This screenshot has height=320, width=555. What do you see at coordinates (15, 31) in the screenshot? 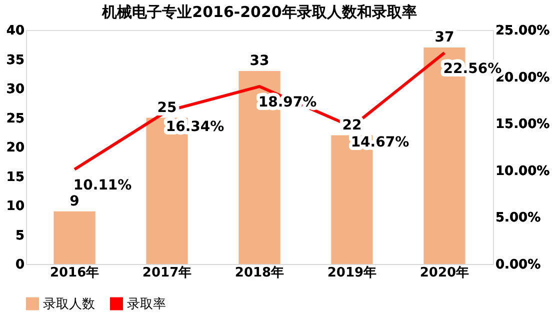
I see `y-tick-label: 40` at bounding box center [15, 31].